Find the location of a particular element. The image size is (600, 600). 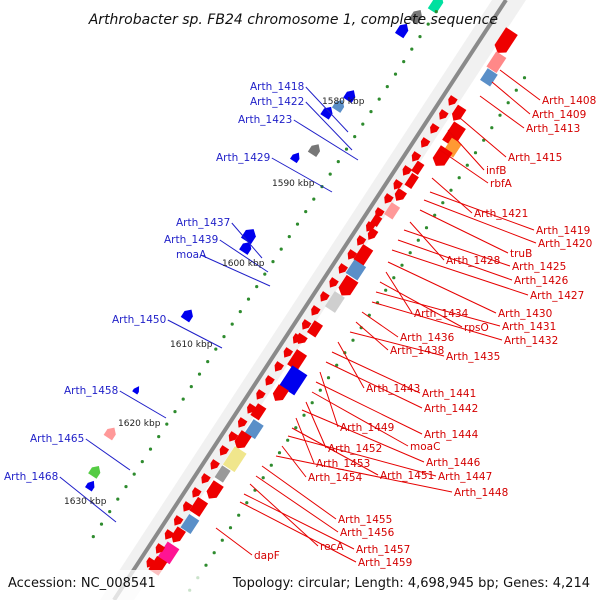

right-gene-label: Arth_1420 is located at coordinates (565, 244).